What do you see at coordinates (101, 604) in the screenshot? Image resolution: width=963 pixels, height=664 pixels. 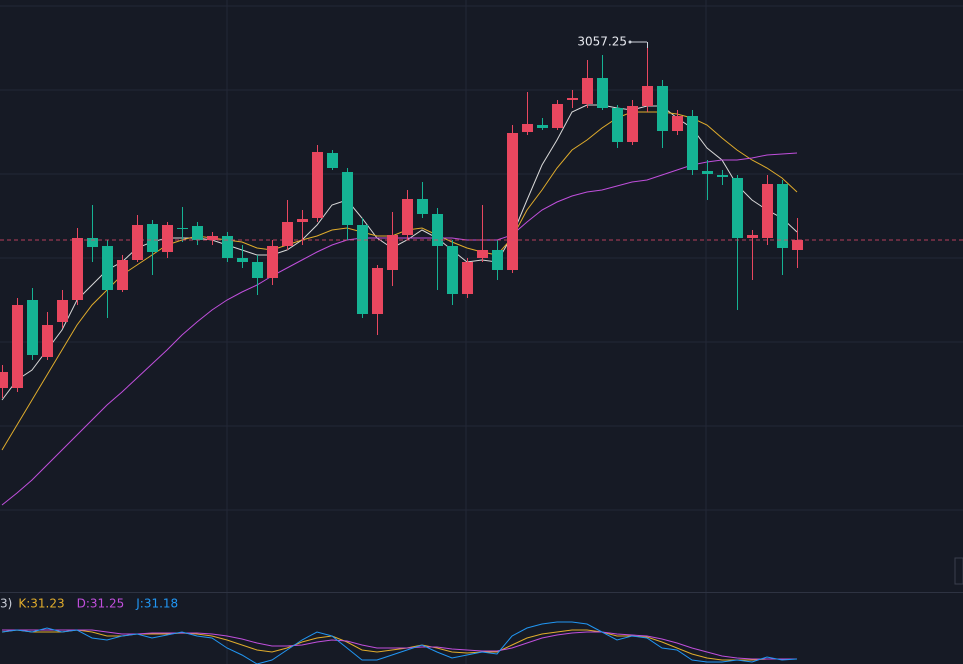 I see `legend-entry: D:31.25` at bounding box center [101, 604].